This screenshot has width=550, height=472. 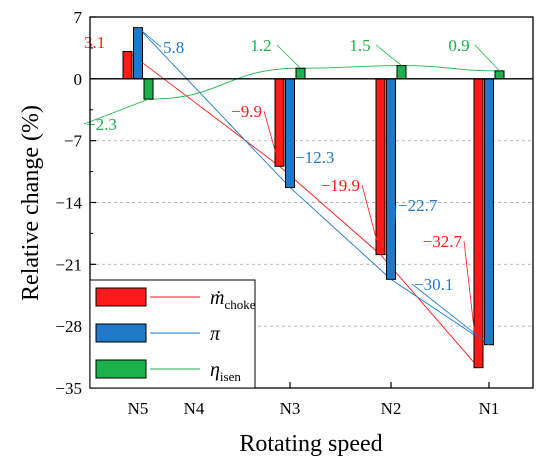 I want to click on bar-eta-n3, so click(x=300, y=73).